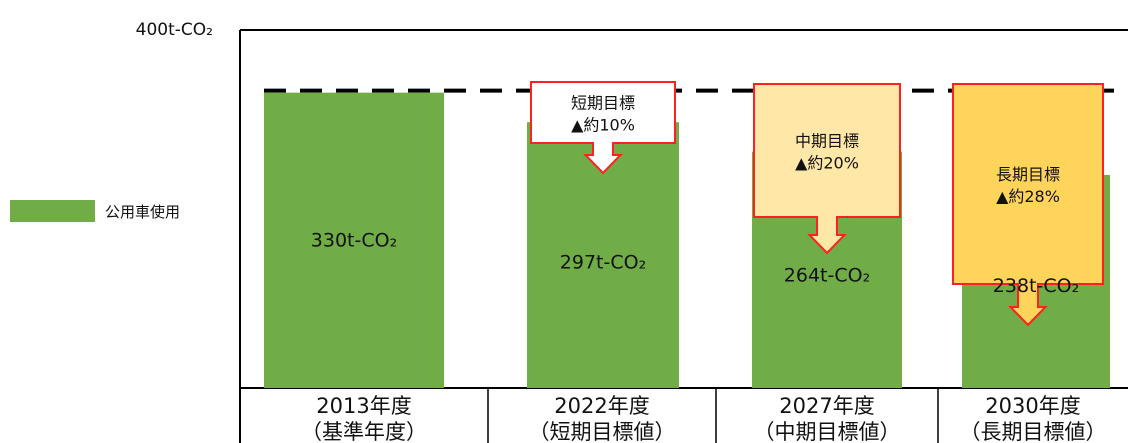  Describe the element at coordinates (363, 406) in the screenshot. I see `category-year-0: 2013年度` at that location.